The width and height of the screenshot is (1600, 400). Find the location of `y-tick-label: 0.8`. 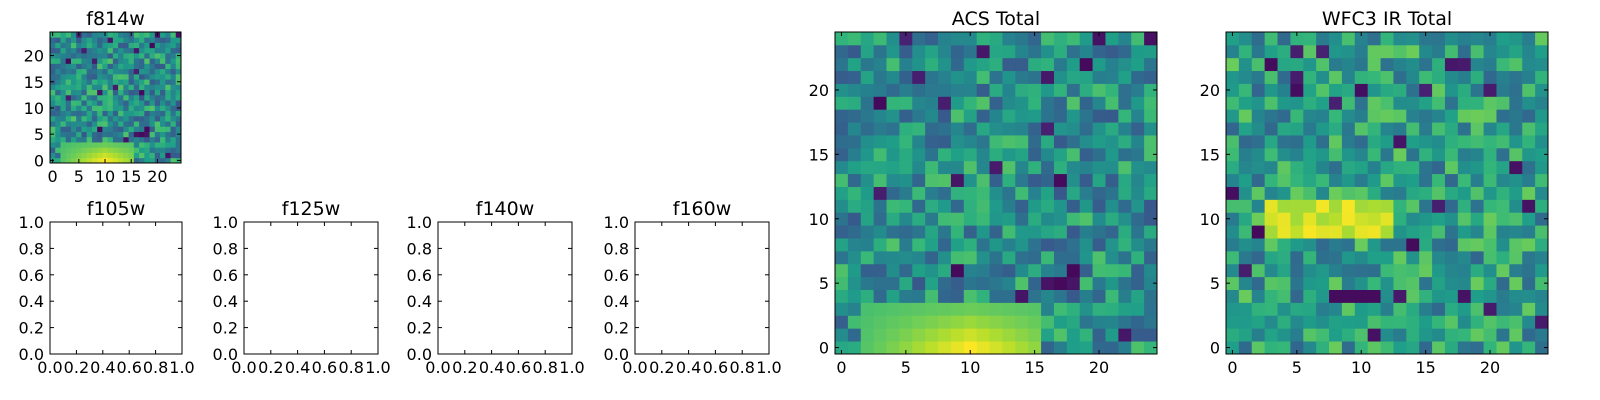

y-tick-label: 0.8 is located at coordinates (616, 248).